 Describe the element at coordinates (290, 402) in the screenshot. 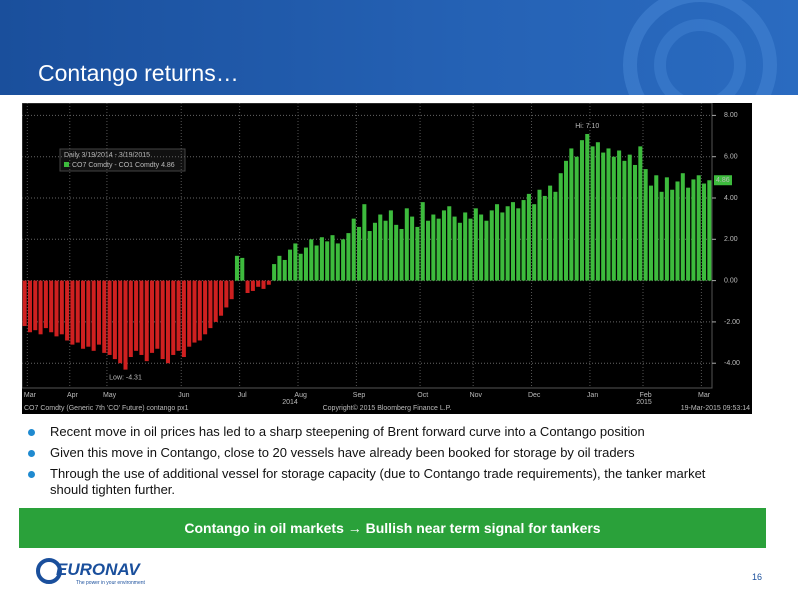

I see `year-label: 2014` at that location.